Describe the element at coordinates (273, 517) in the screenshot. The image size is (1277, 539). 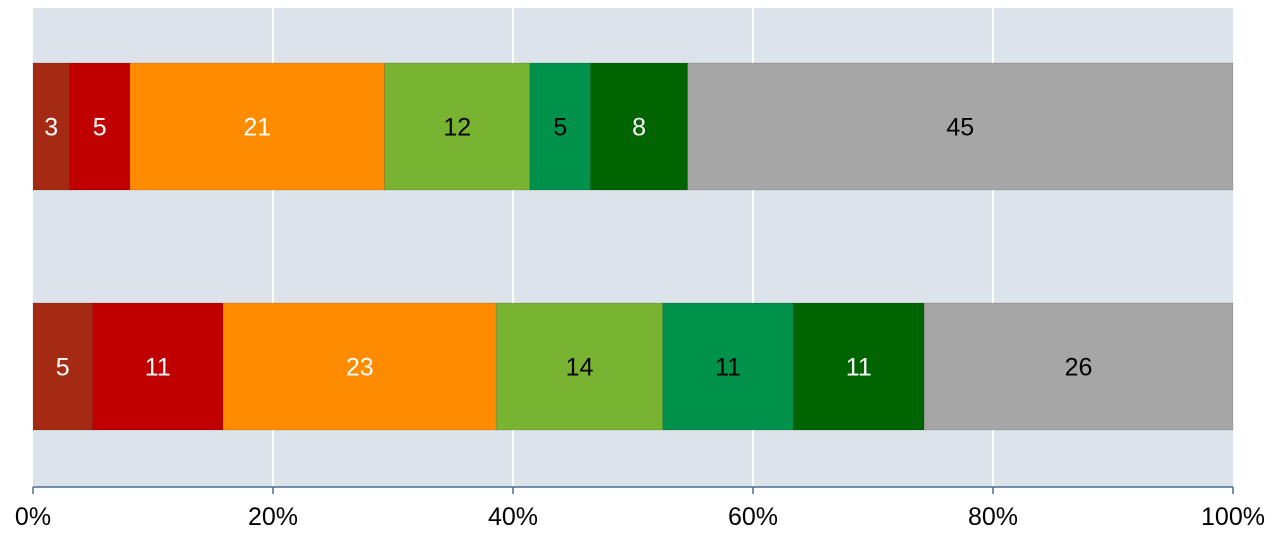
I see `x-tick-label-20: 20%` at that location.